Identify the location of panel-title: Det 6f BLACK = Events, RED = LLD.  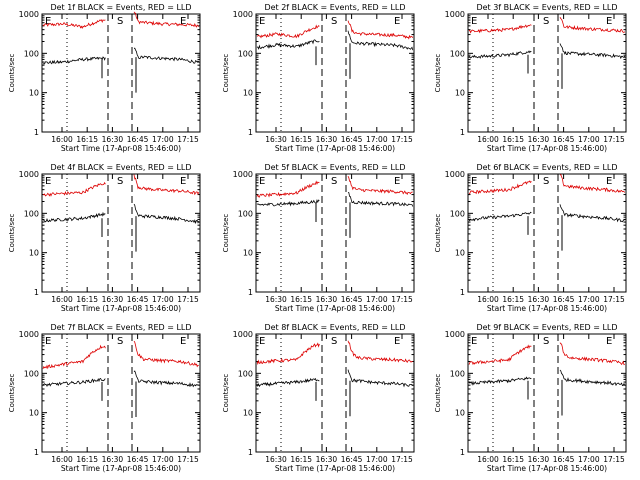
(546, 167).